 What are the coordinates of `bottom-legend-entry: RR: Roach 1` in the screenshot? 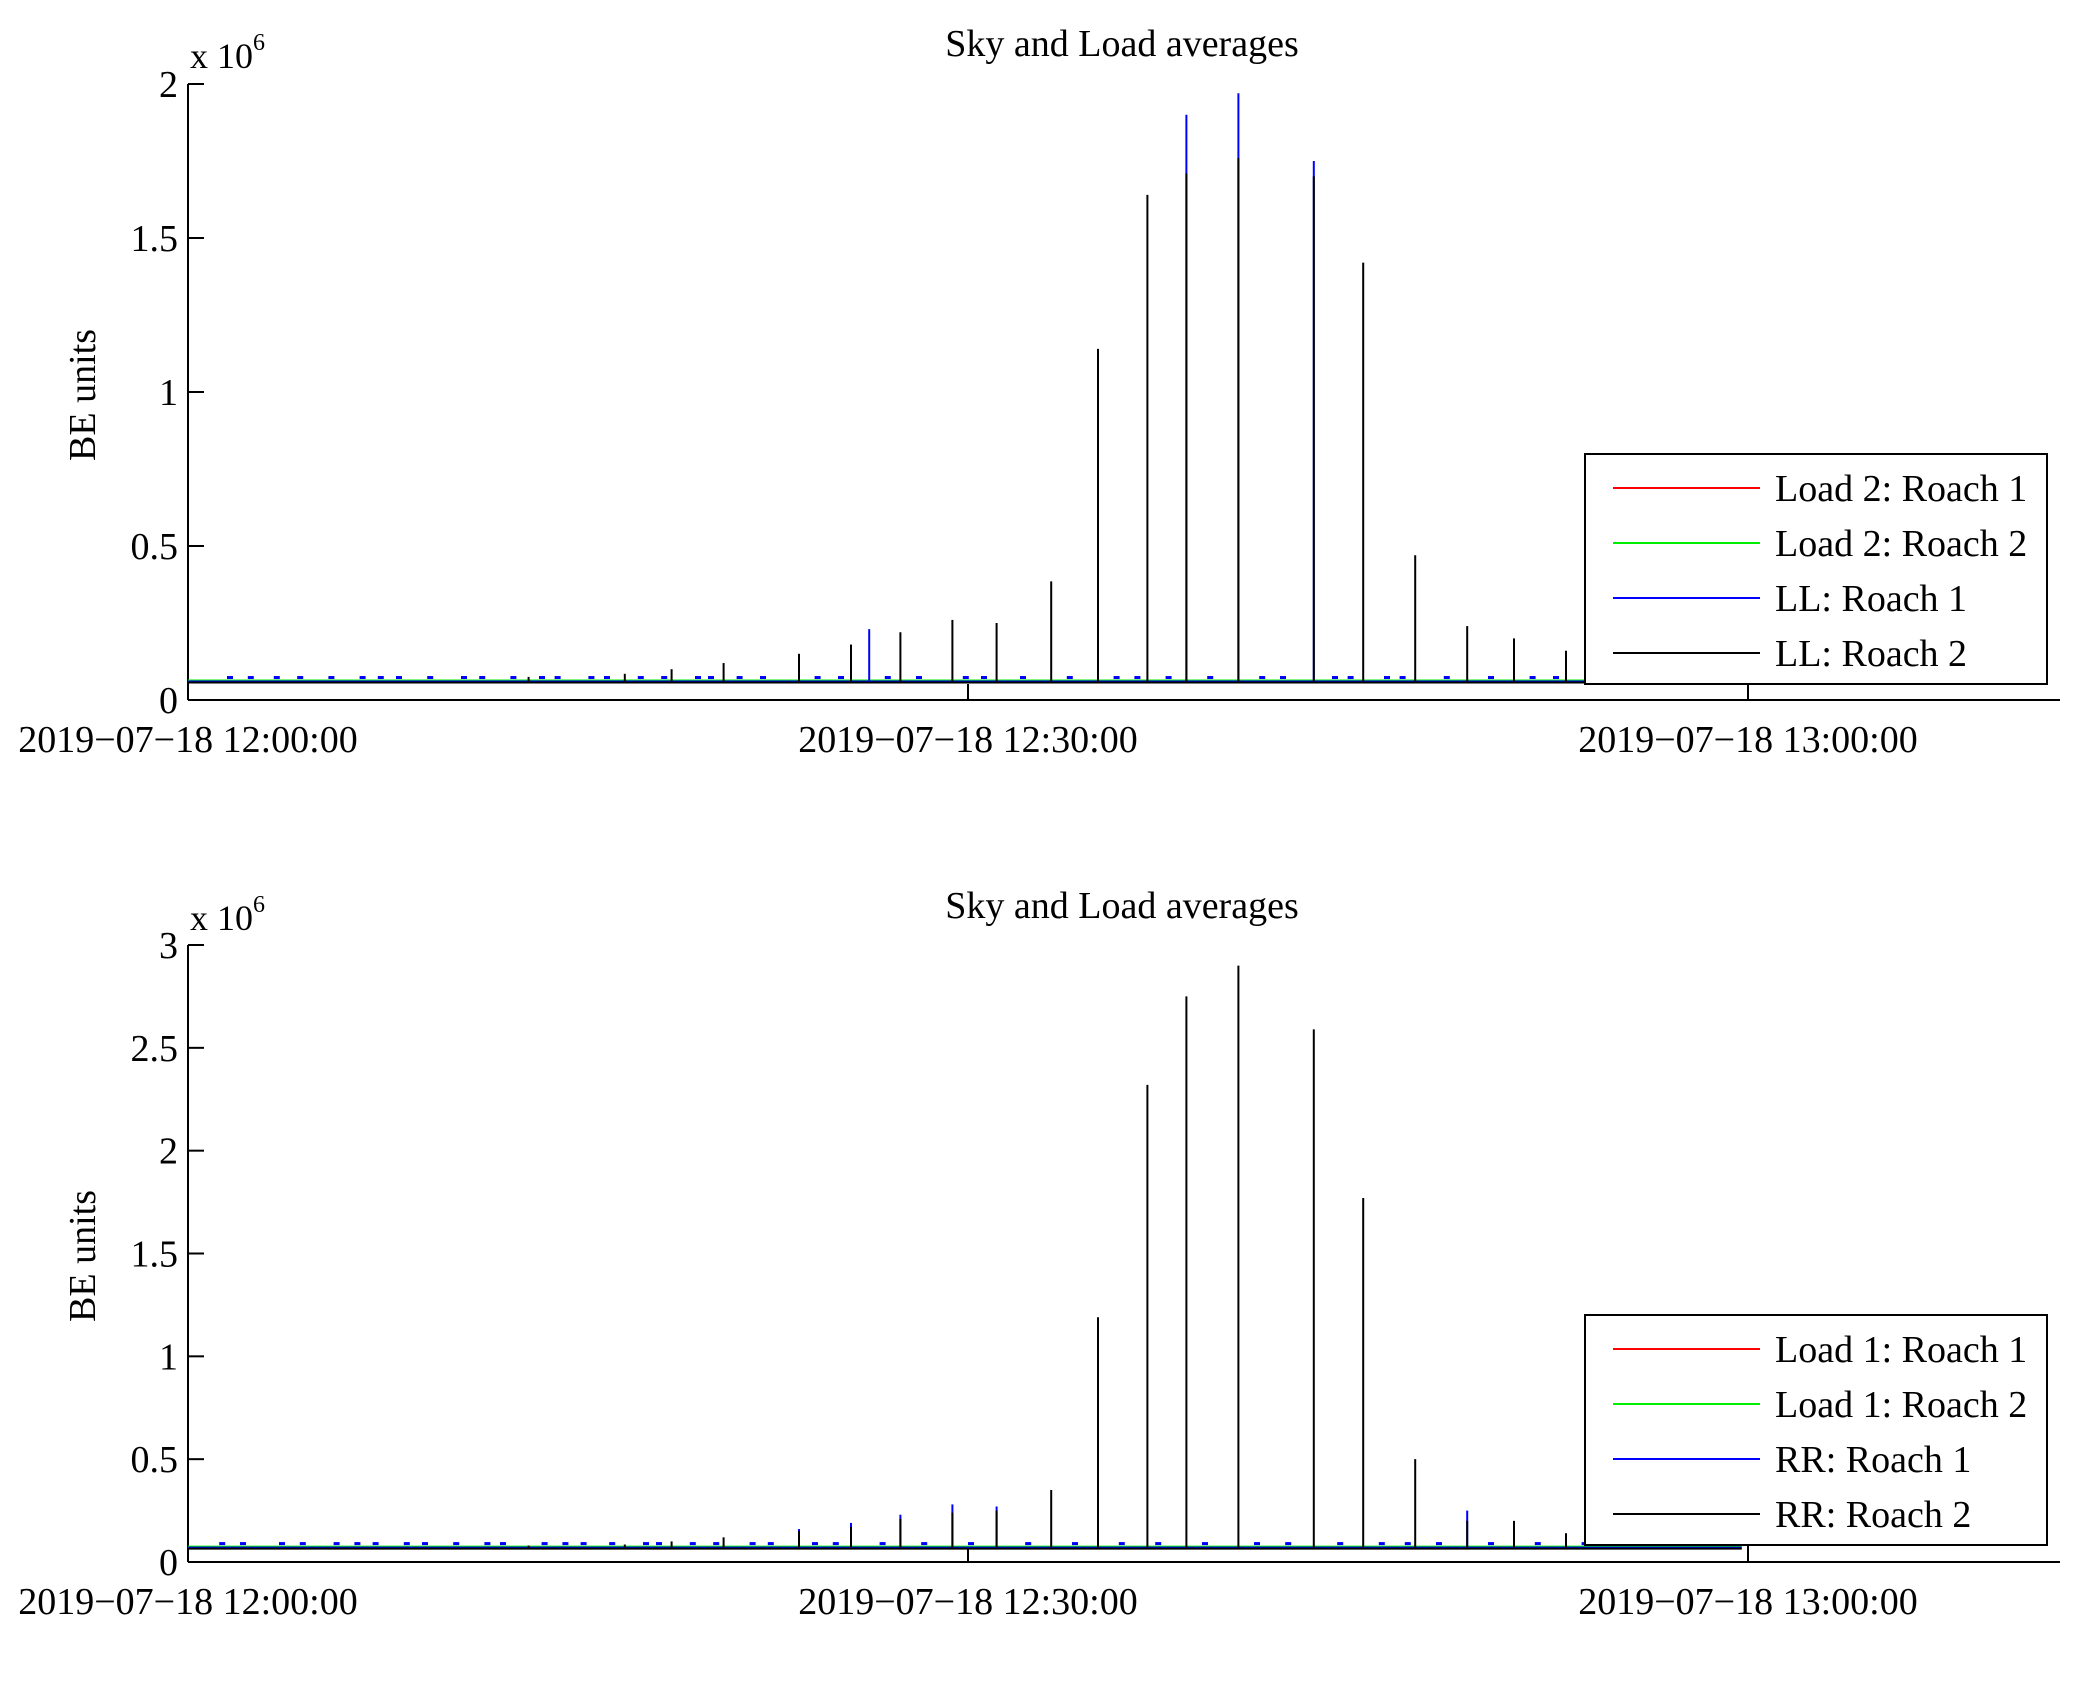 It's located at (1873, 1460).